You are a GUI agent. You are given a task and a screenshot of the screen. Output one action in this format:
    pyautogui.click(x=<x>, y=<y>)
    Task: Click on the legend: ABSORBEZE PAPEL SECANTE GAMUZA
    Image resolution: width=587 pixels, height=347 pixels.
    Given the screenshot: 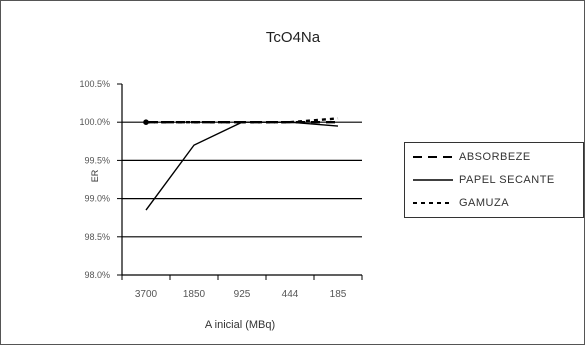 What is the action you would take?
    pyautogui.click(x=494, y=180)
    